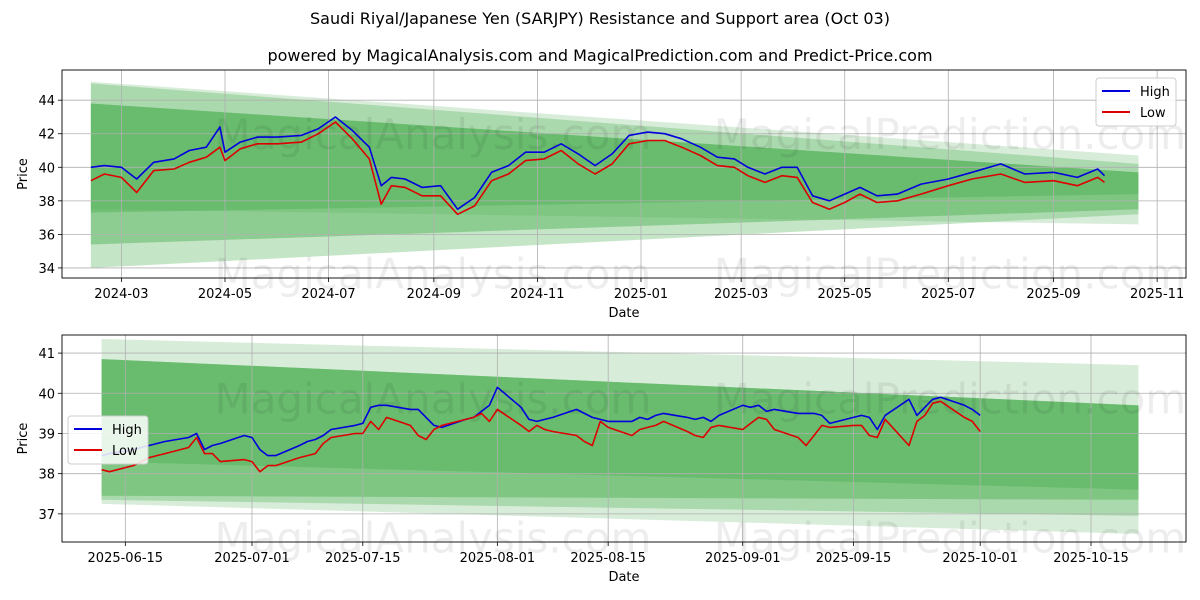  What do you see at coordinates (46, 354) in the screenshot?
I see `y-tick-label: 41` at bounding box center [46, 354].